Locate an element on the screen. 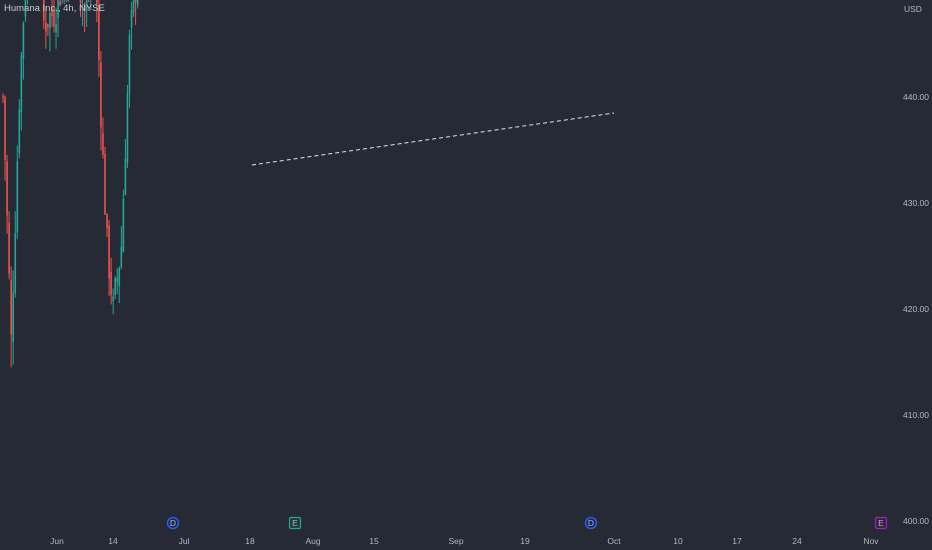  x-tick-label: 14 is located at coordinates (113, 541).